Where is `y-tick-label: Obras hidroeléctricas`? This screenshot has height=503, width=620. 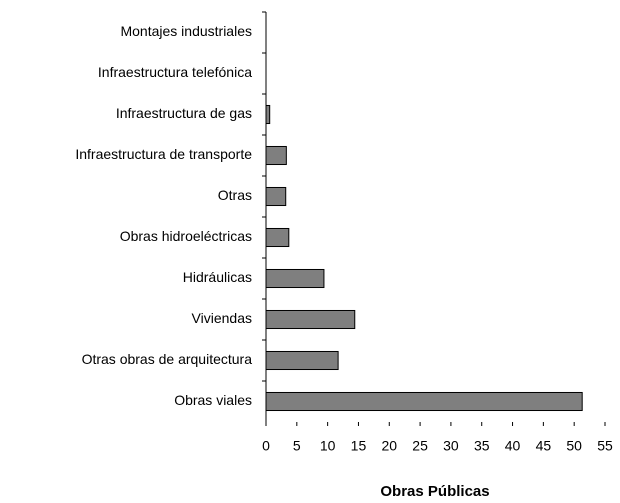 y-tick-label: Obras hidroeléctricas is located at coordinates (186, 236).